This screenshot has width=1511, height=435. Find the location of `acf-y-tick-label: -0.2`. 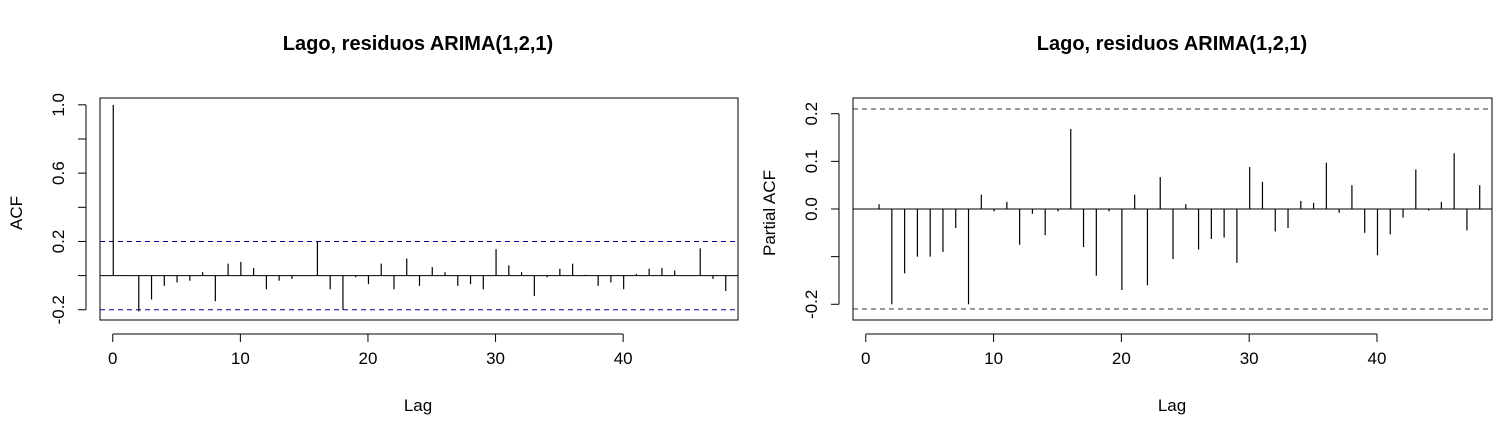

acf-y-tick-label: -0.2 is located at coordinates (58, 309).